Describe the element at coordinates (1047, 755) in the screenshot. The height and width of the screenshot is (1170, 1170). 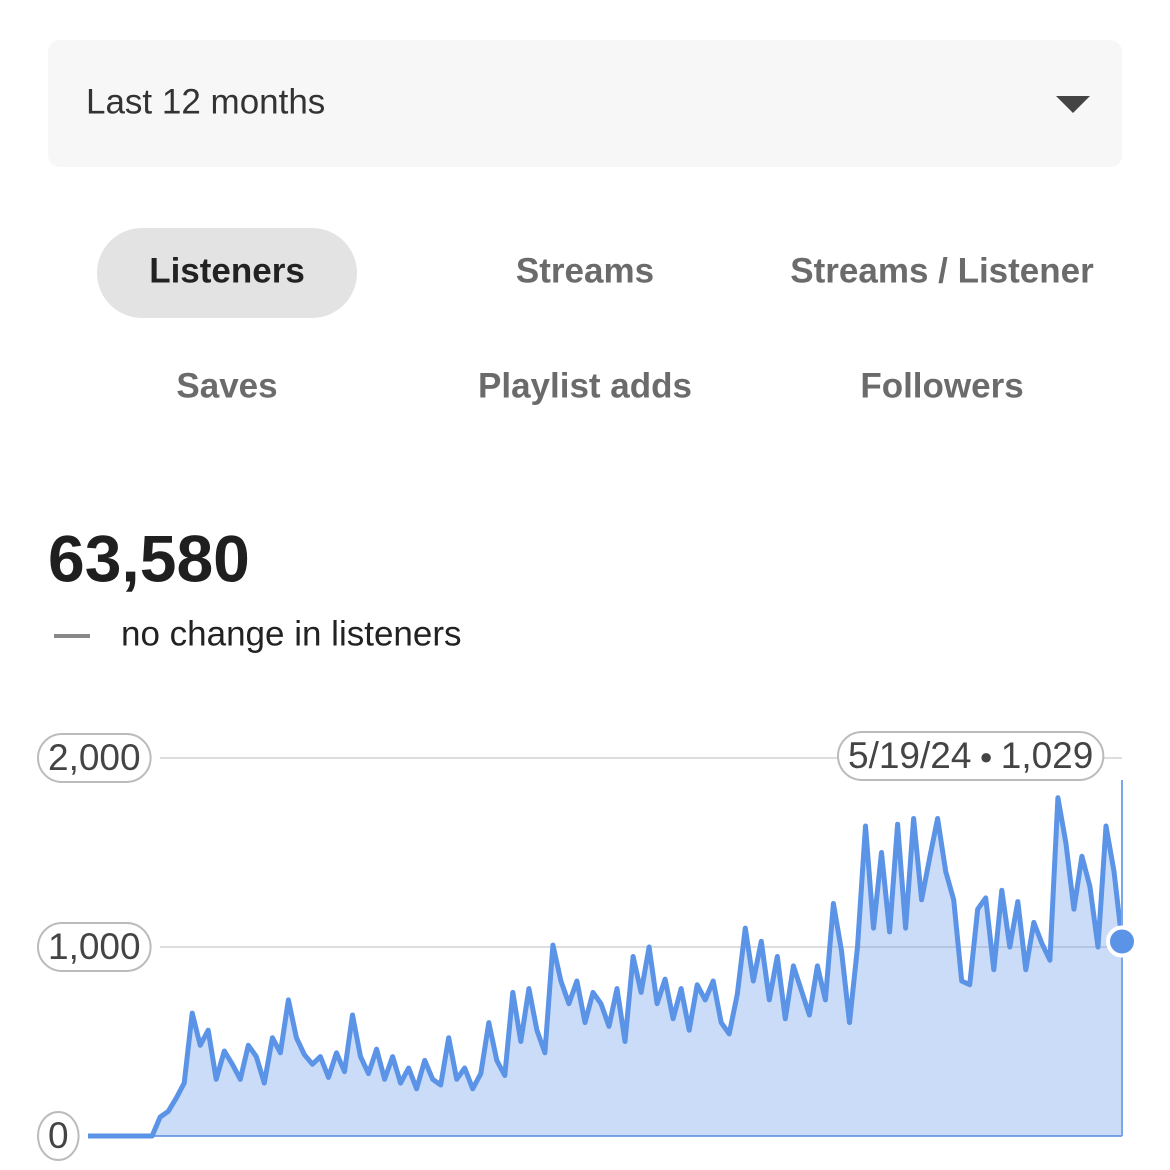
I see `tooltip-value: 1,029` at that location.